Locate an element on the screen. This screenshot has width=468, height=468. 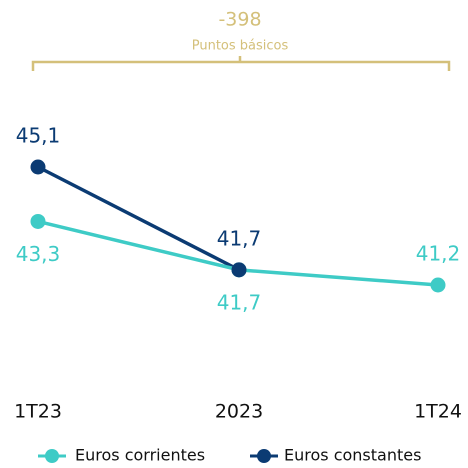
data-label: 41,2 is located at coordinates (438, 254).